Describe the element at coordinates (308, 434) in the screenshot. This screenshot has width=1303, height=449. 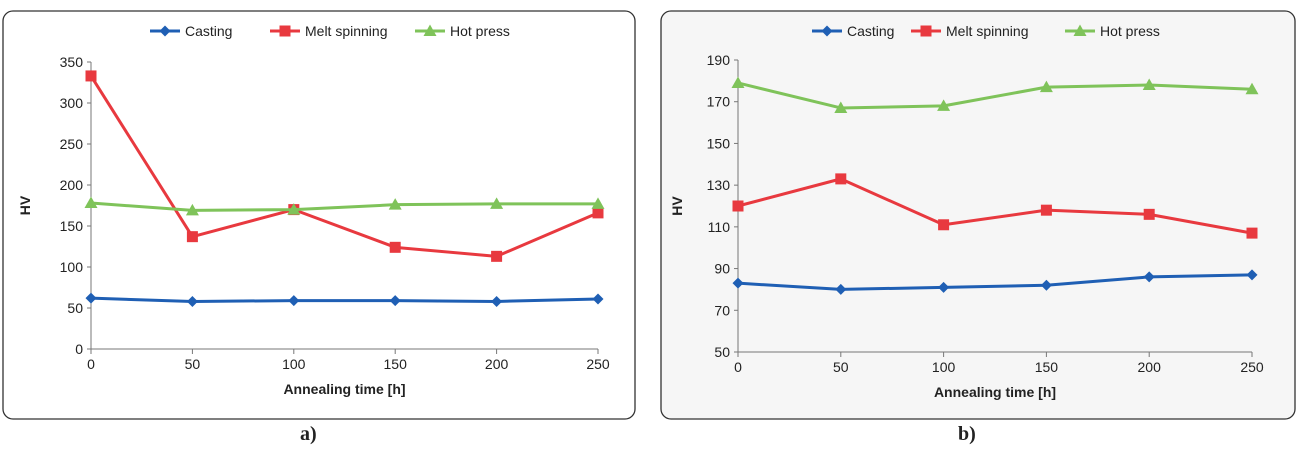
I see `panel-label-a: a)` at that location.